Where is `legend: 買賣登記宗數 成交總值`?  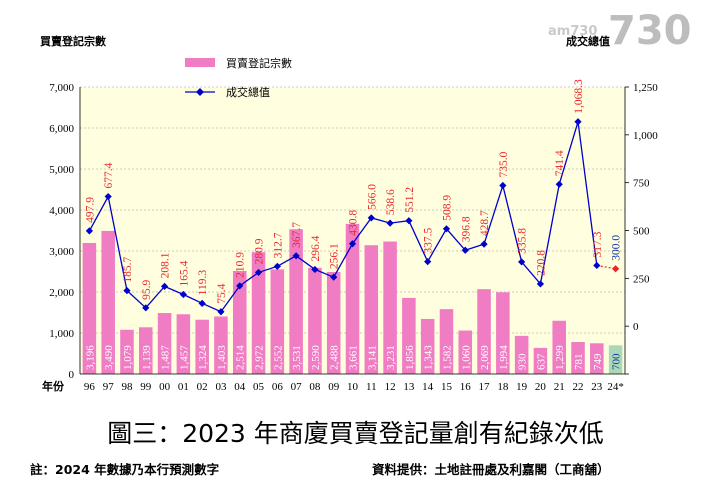 legend: 買賣登記宗數 成交總值 is located at coordinates (238, 77).